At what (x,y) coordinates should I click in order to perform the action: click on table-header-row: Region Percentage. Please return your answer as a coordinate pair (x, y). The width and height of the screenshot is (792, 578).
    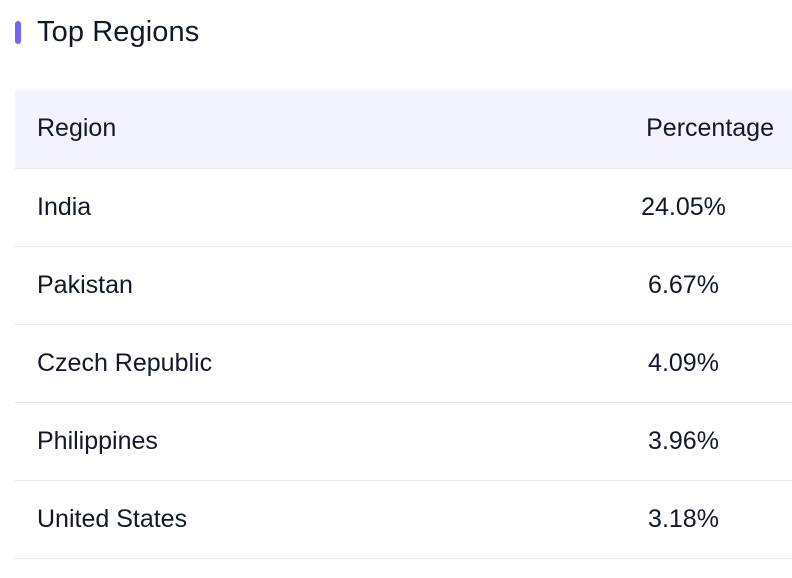
    Looking at the image, I should click on (403, 129).